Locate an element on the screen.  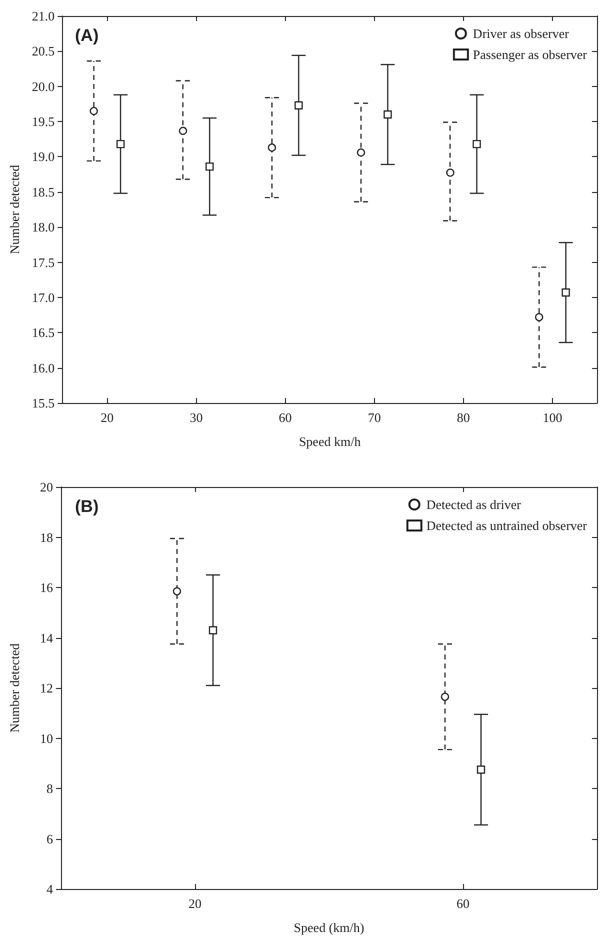
y-tick-label: 21.0 is located at coordinates (43, 16).